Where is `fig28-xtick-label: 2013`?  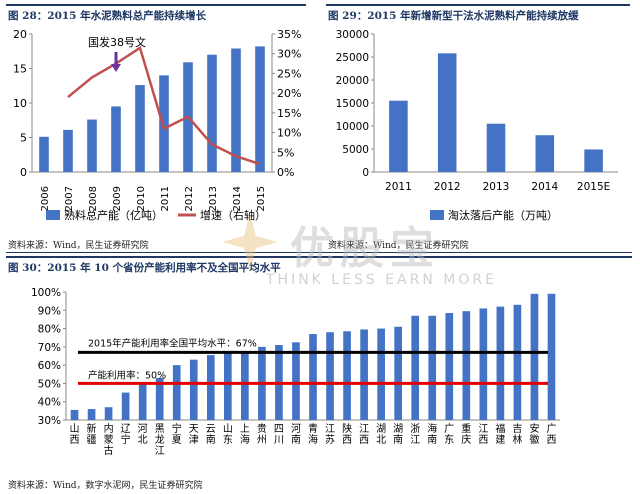
fig28-xtick-label: 2013 is located at coordinates (213, 198).